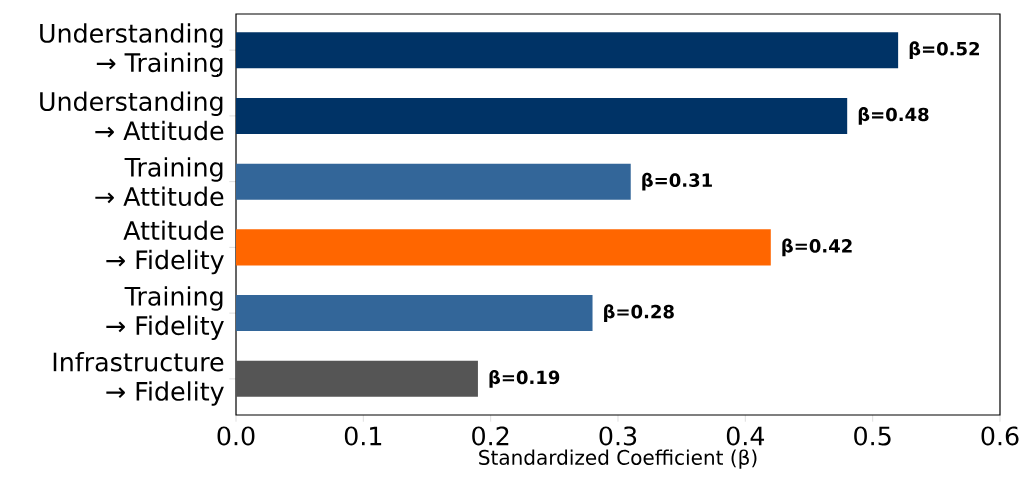 This screenshot has width=1023, height=487. Describe the element at coordinates (618, 436) in the screenshot. I see `x-tick-label: 0.3` at that location.